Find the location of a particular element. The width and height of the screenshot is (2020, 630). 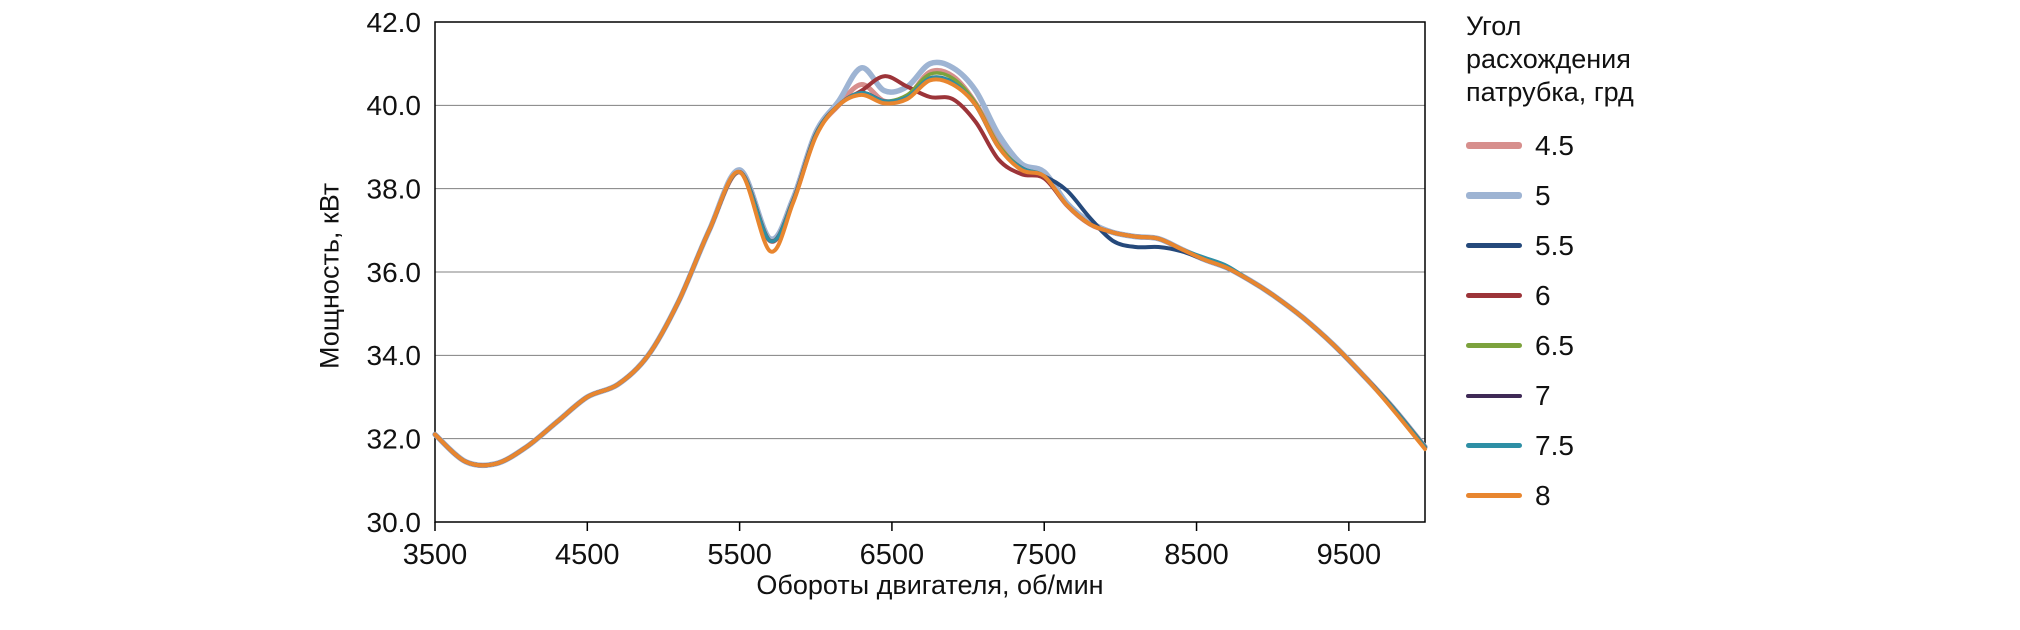

legend-entry: 4.5 is located at coordinates (1588, 146).